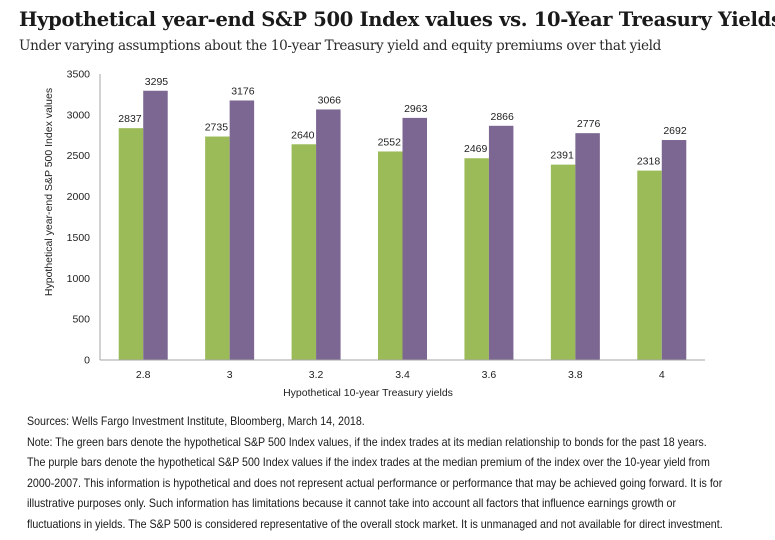 This screenshot has height=540, width=775. What do you see at coordinates (79, 75) in the screenshot?
I see `y-tick-label: 3500` at bounding box center [79, 75].